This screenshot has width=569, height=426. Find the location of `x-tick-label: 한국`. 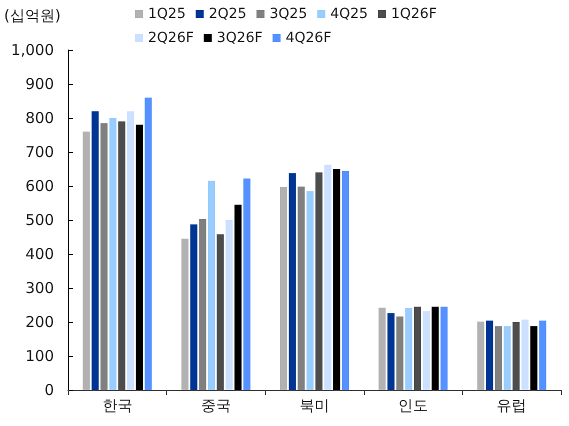

x-tick-label: 한국 is located at coordinates (117, 405).